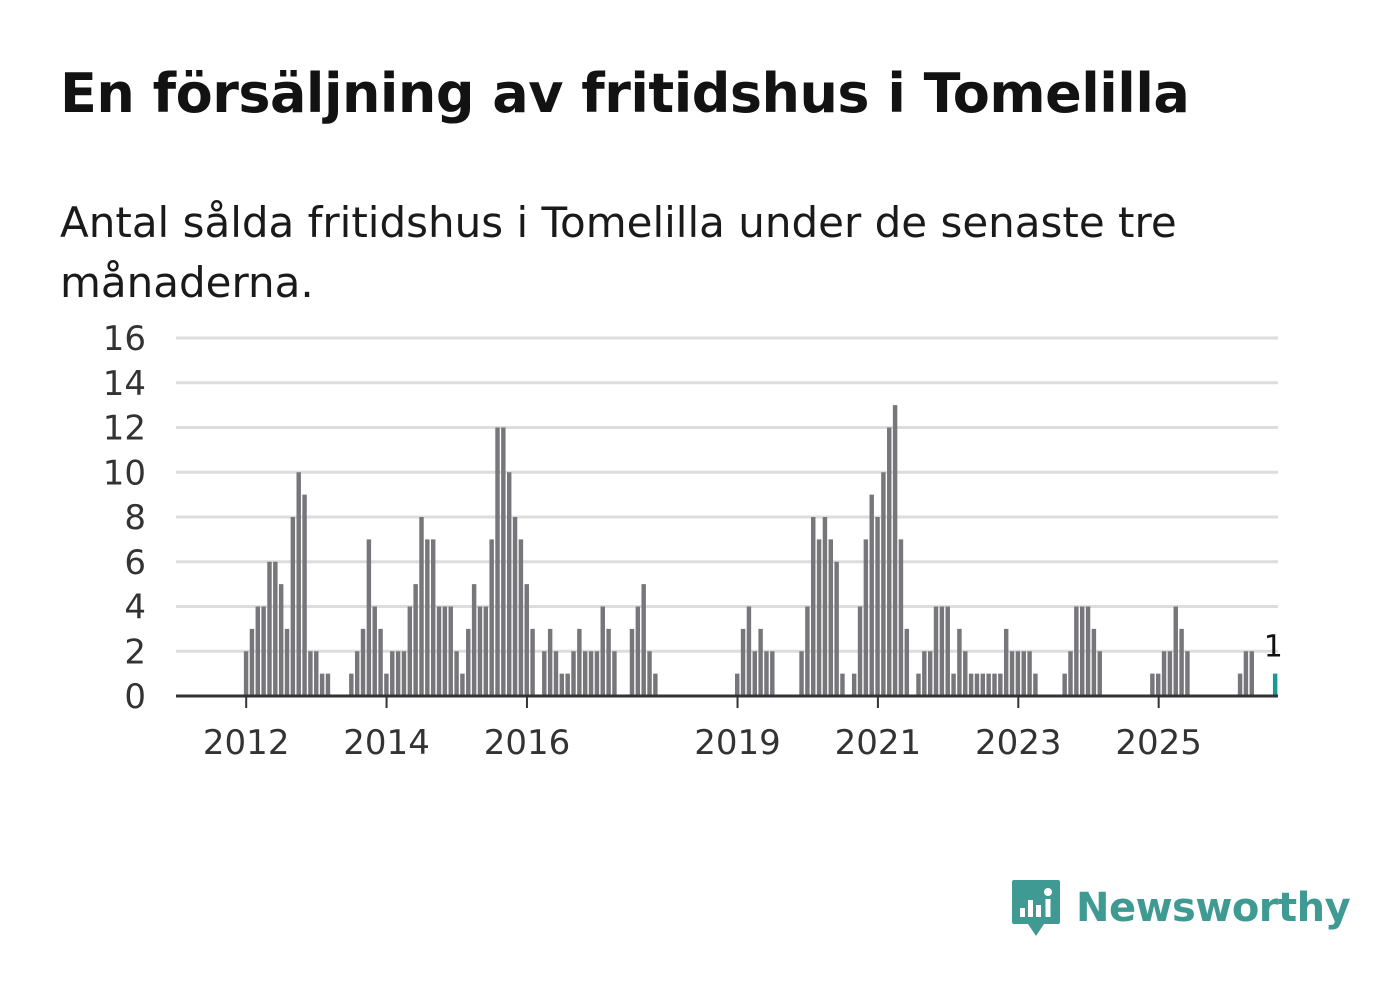  What do you see at coordinates (1158, 743) in the screenshot?
I see `x-tick-label: 2025` at bounding box center [1158, 743].